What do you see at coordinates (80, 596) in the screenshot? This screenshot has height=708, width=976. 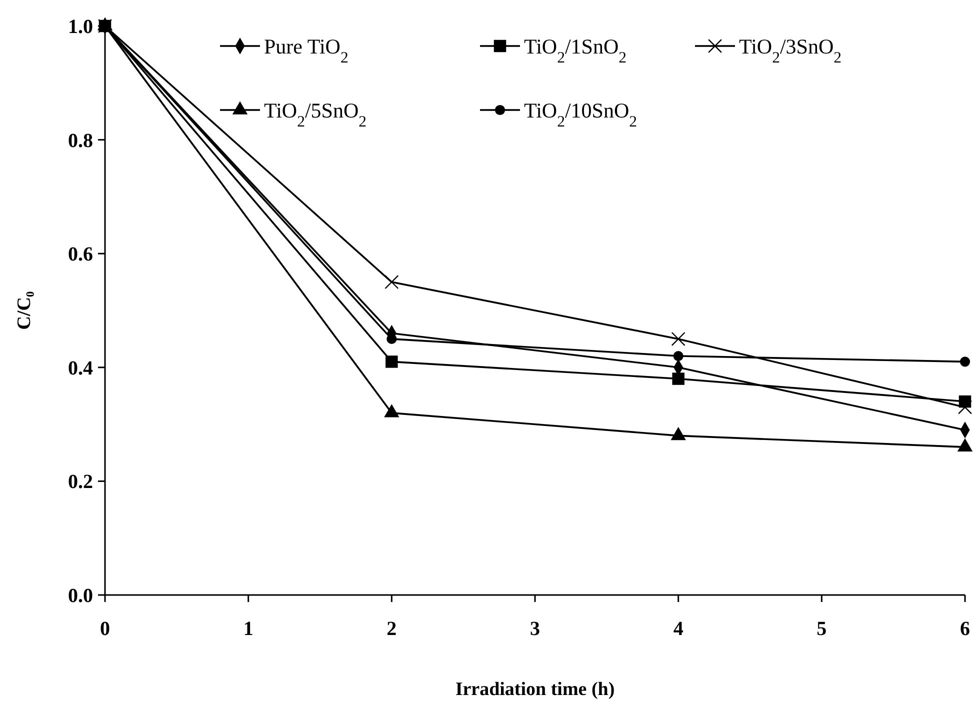 I see `y-tick-label: 0.0` at bounding box center [80, 596].